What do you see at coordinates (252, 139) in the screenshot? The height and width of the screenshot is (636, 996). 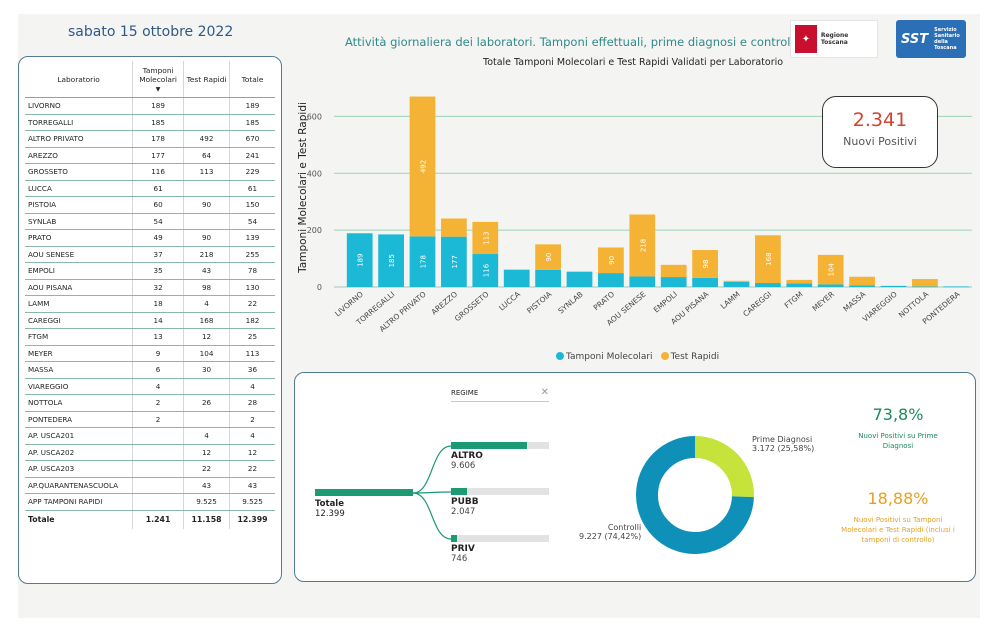 I see `cell-totale: 670` at bounding box center [252, 139].